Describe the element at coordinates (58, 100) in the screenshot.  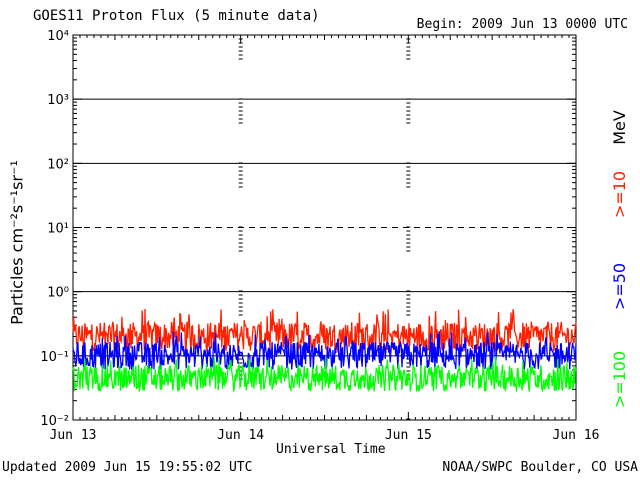
I see `y-tick-label: 10³` at that location.